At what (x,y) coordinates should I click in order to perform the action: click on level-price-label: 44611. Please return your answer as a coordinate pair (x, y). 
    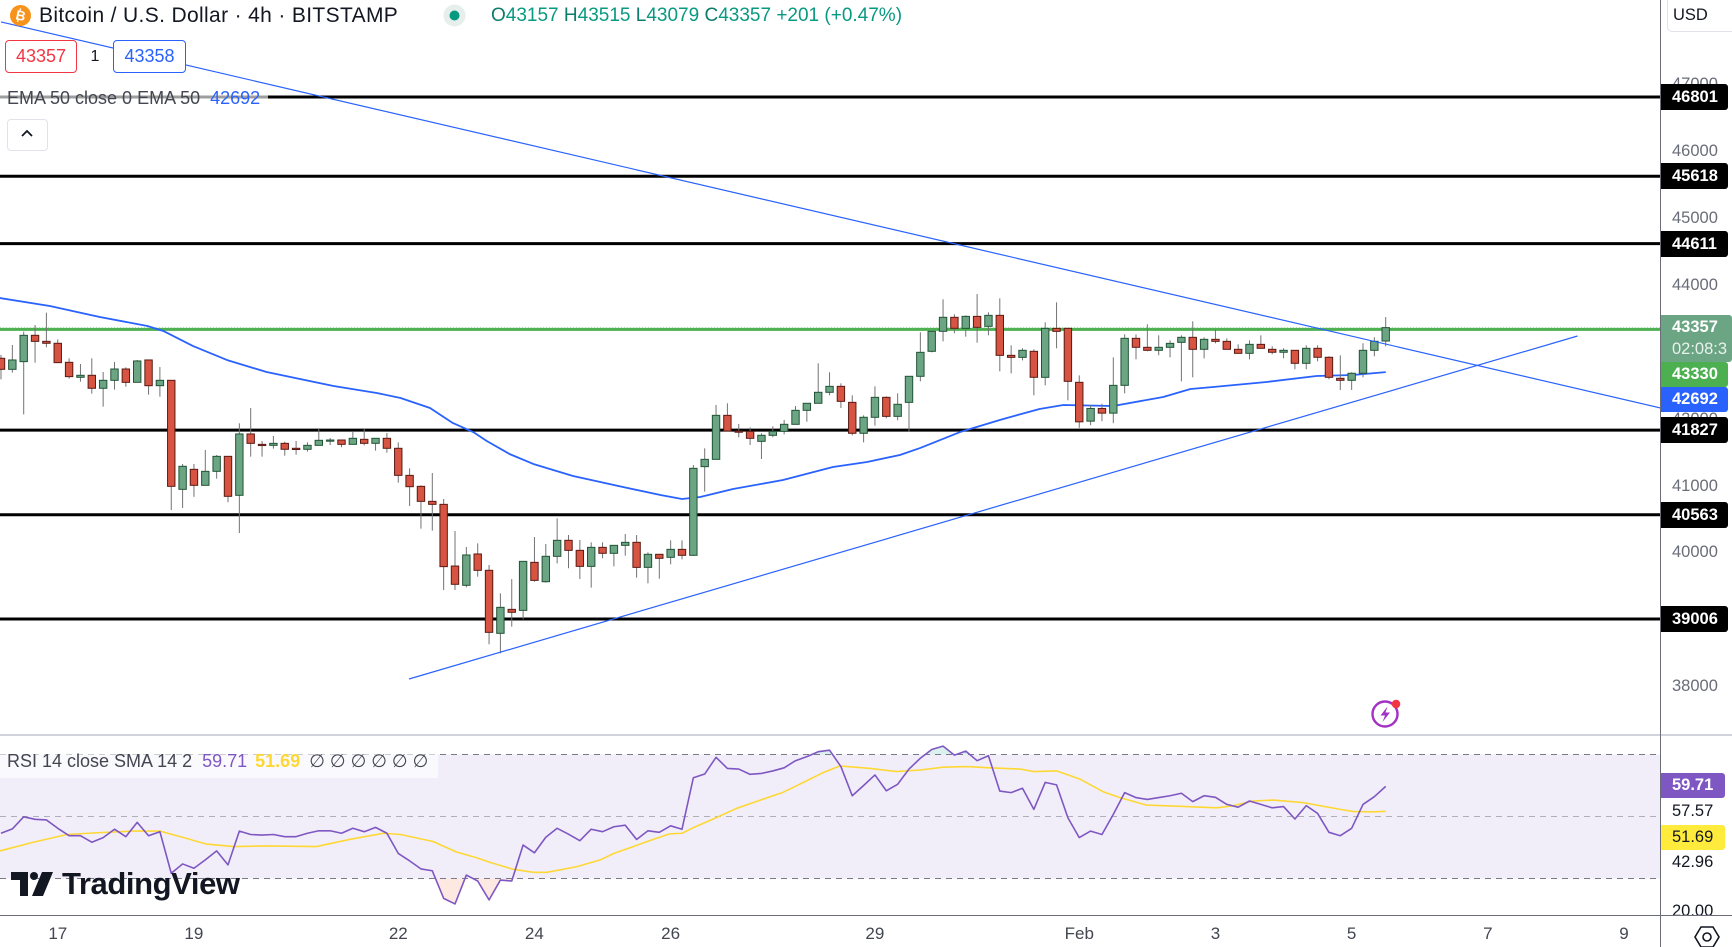
    Looking at the image, I should click on (1694, 243).